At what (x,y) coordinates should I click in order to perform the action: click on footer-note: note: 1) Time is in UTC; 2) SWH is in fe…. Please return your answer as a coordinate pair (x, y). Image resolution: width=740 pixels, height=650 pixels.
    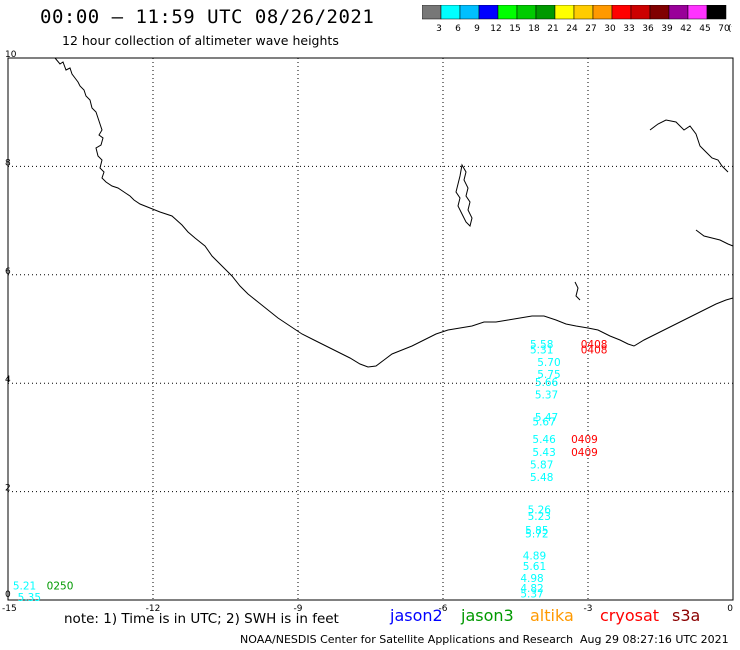
    Looking at the image, I should click on (201, 619).